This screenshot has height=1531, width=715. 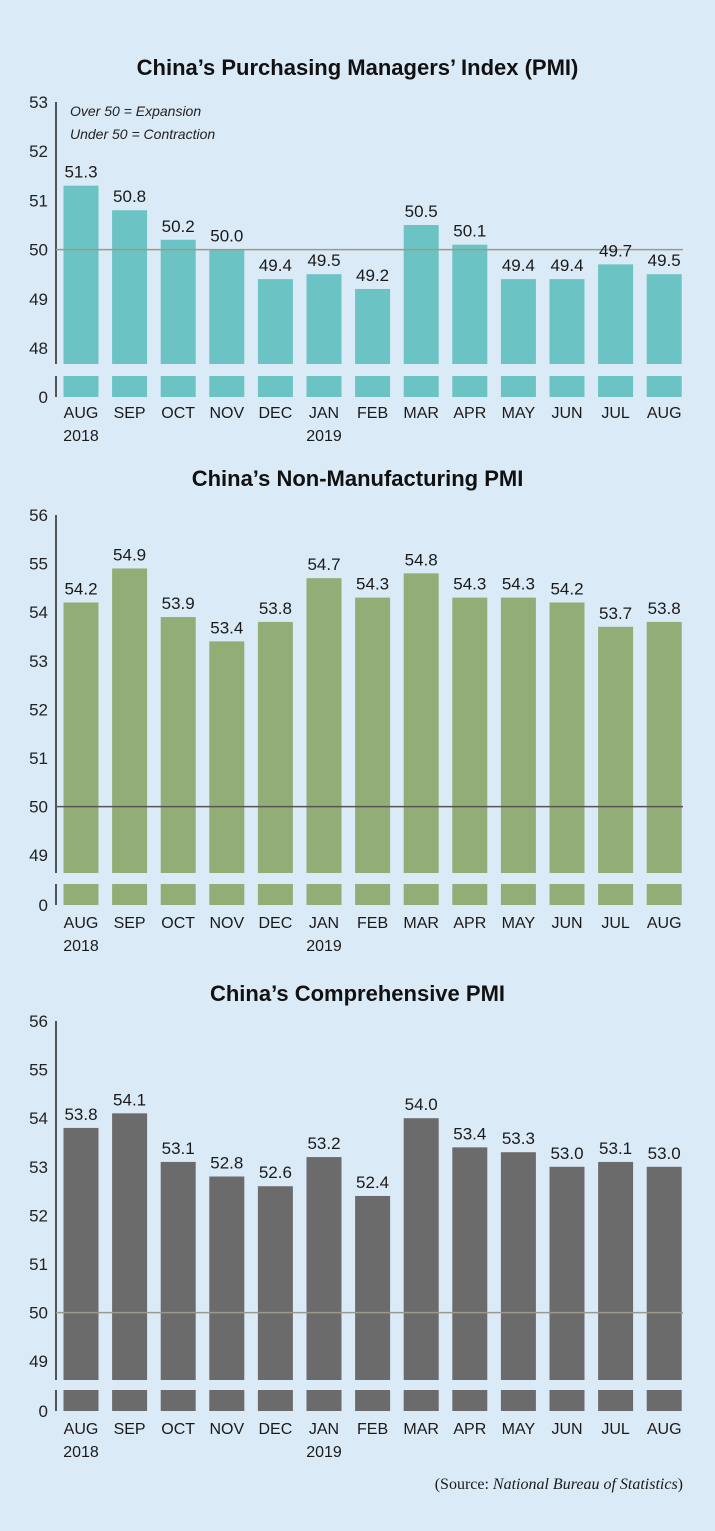 I want to click on chart-3-category-label: DEC, so click(x=276, y=1429).